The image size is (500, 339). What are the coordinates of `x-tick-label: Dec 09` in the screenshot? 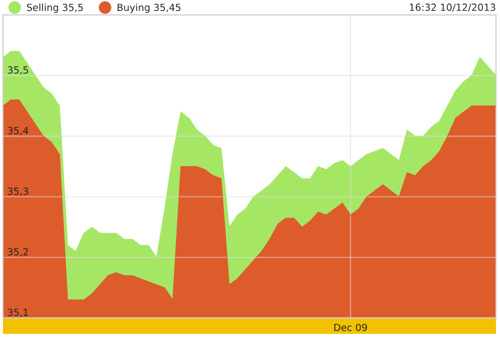 It's located at (350, 328).